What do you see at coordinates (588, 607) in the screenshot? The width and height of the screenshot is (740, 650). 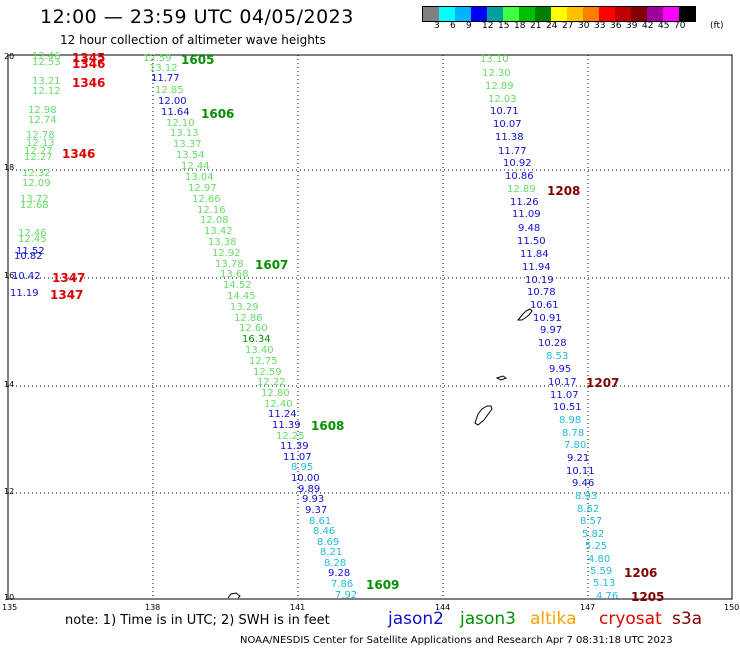 I see `lon-tick-label: 147` at bounding box center [588, 607].